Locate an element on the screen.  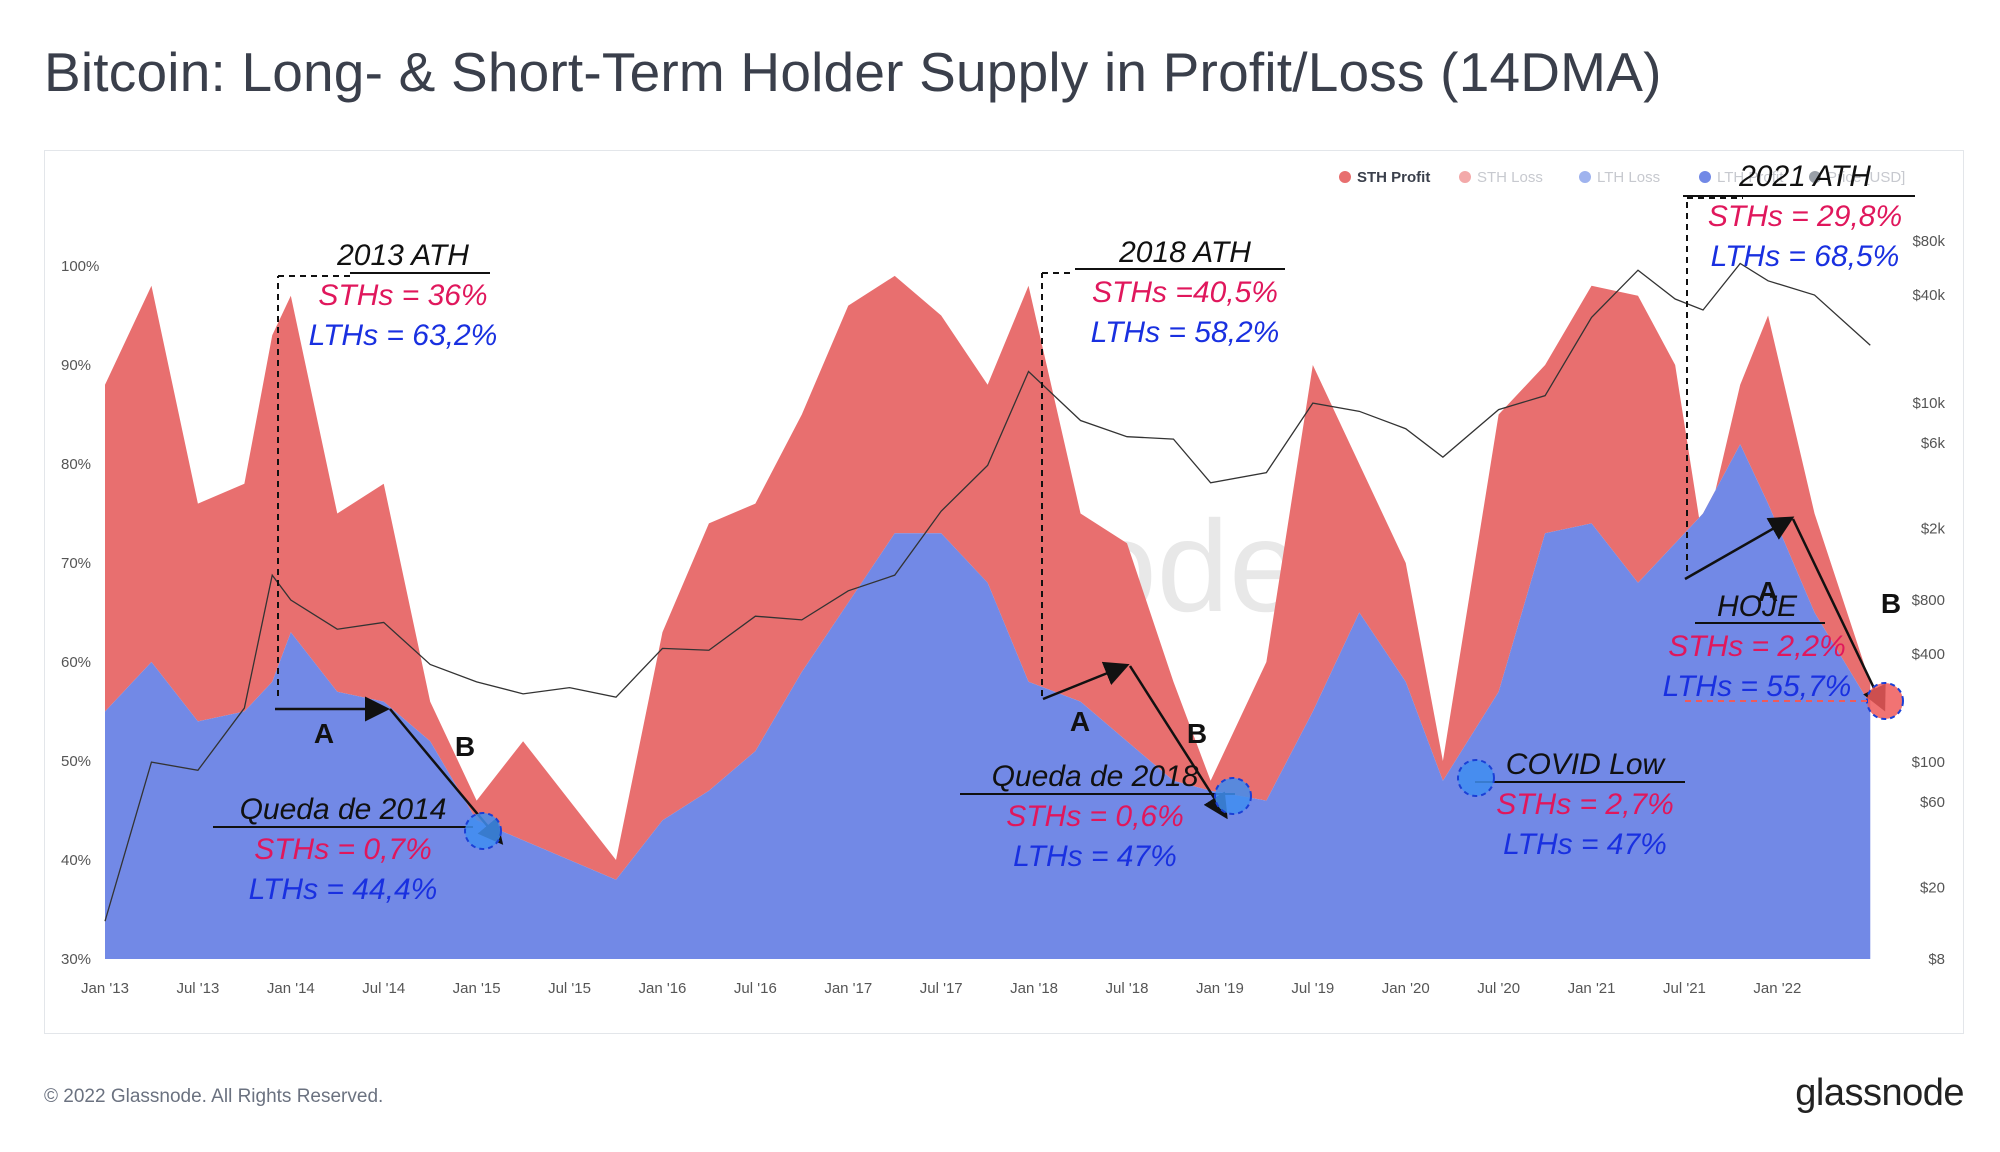
x-tick-label: Jan '15 is located at coordinates (477, 988).